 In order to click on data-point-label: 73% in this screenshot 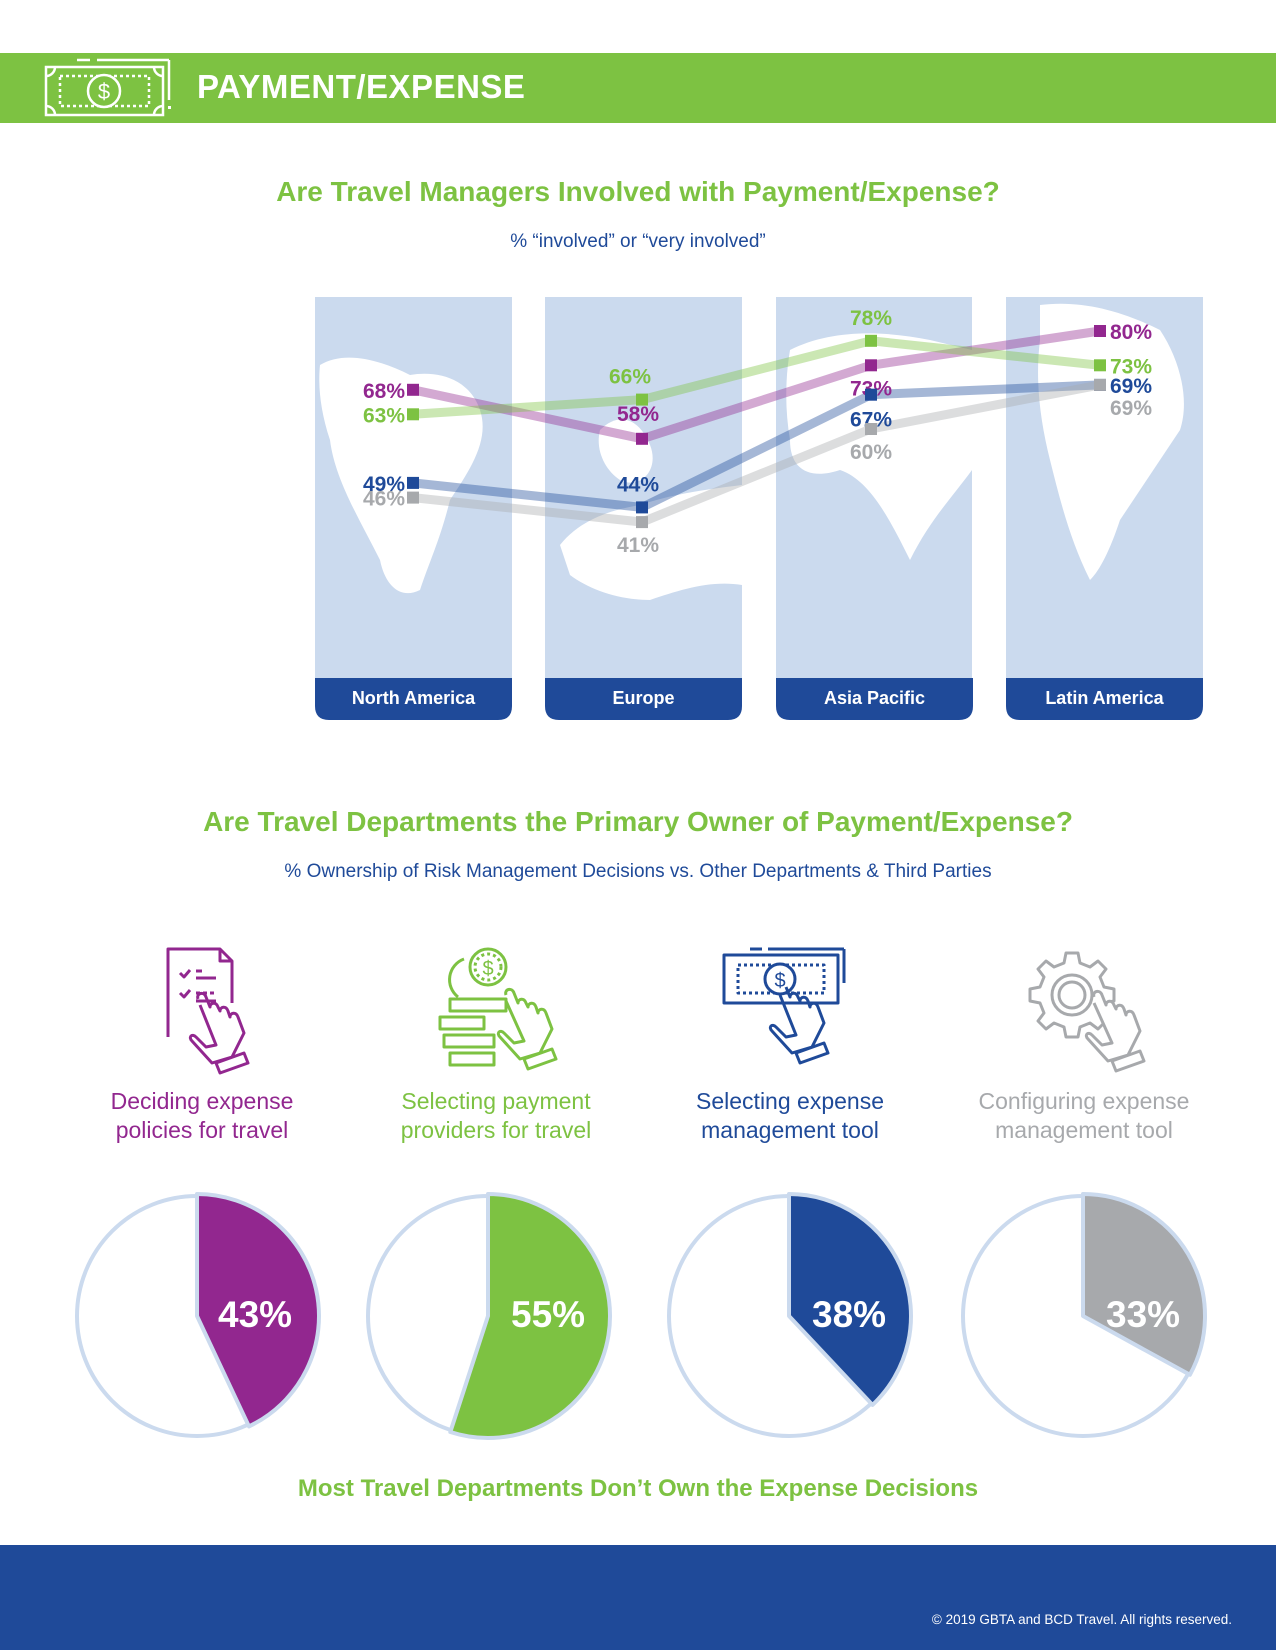, I will do `click(1131, 366)`.